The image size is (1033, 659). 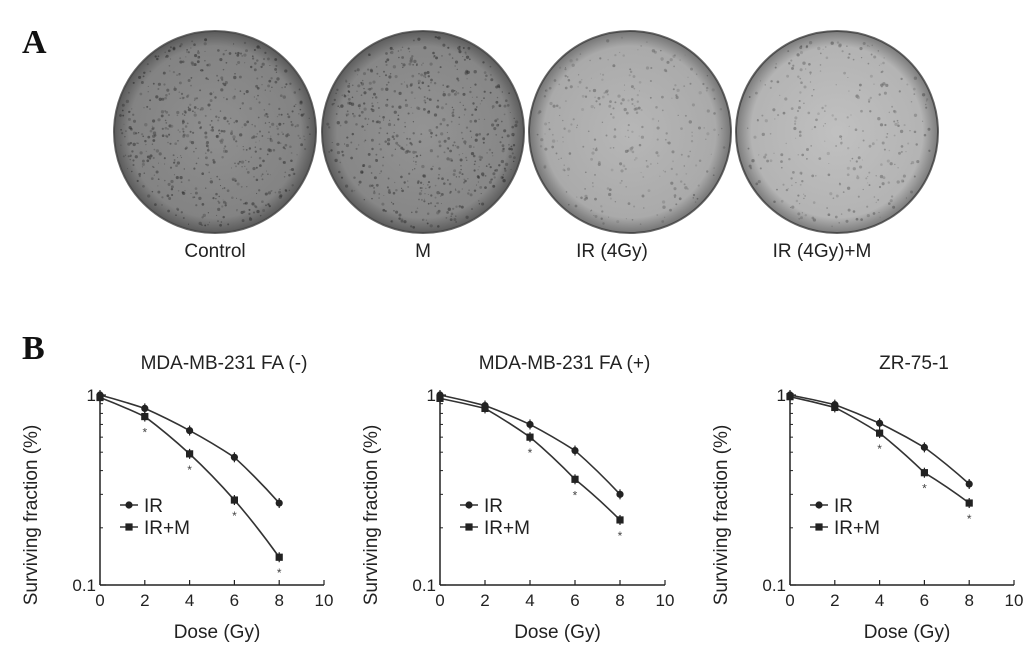 I want to click on plate-label-ir-4gy-m: IR (4Gy)+M, so click(x=822, y=251).